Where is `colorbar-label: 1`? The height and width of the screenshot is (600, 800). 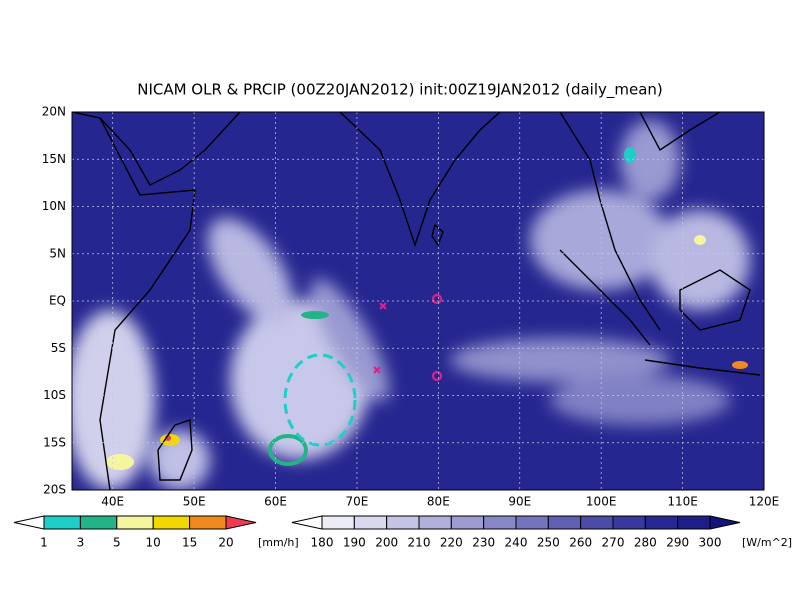
colorbar-label: 1 is located at coordinates (44, 543).